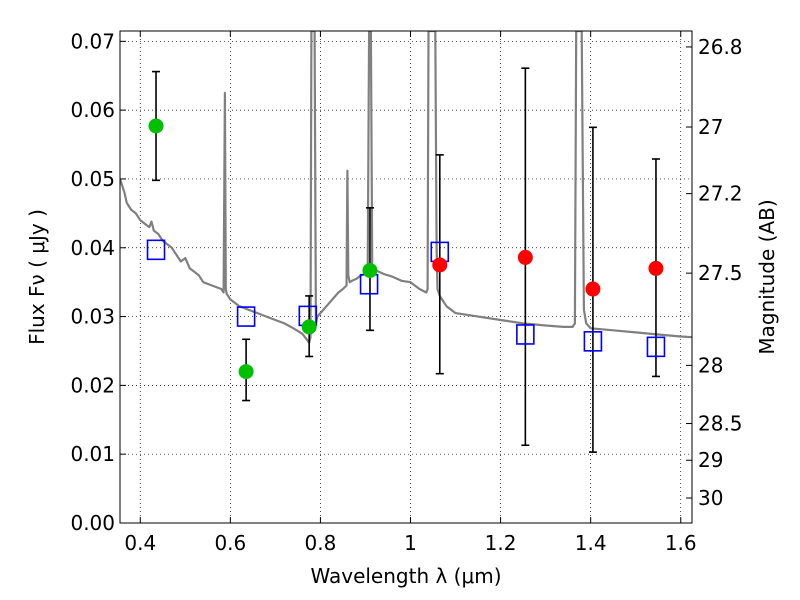 The height and width of the screenshot is (600, 800). Describe the element at coordinates (710, 460) in the screenshot. I see `mag-tick-label: 29` at that location.